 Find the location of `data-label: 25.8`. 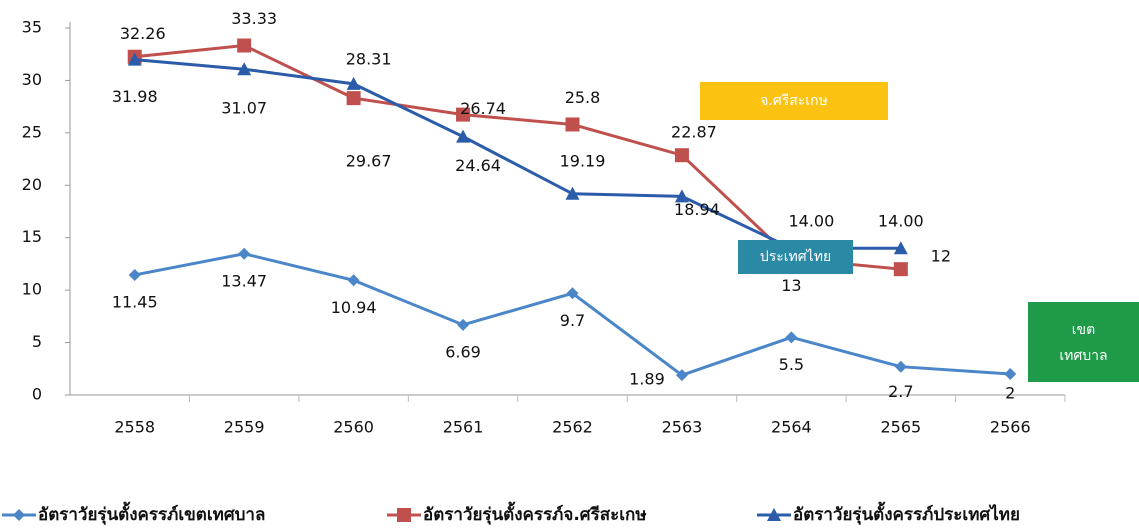

data-label: 25.8 is located at coordinates (583, 97).